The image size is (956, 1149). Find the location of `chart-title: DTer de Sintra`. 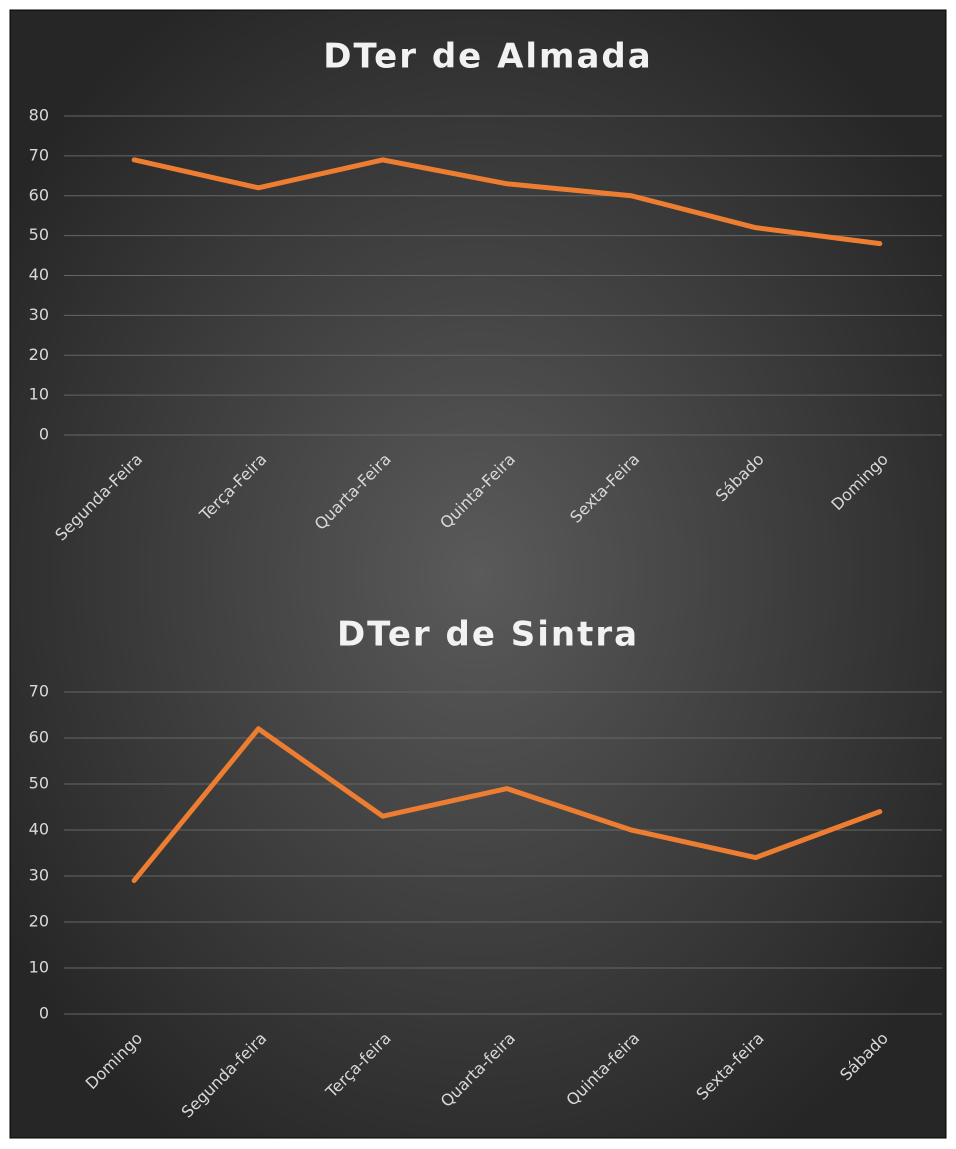

chart-title: DTer de Sintra is located at coordinates (488, 635).